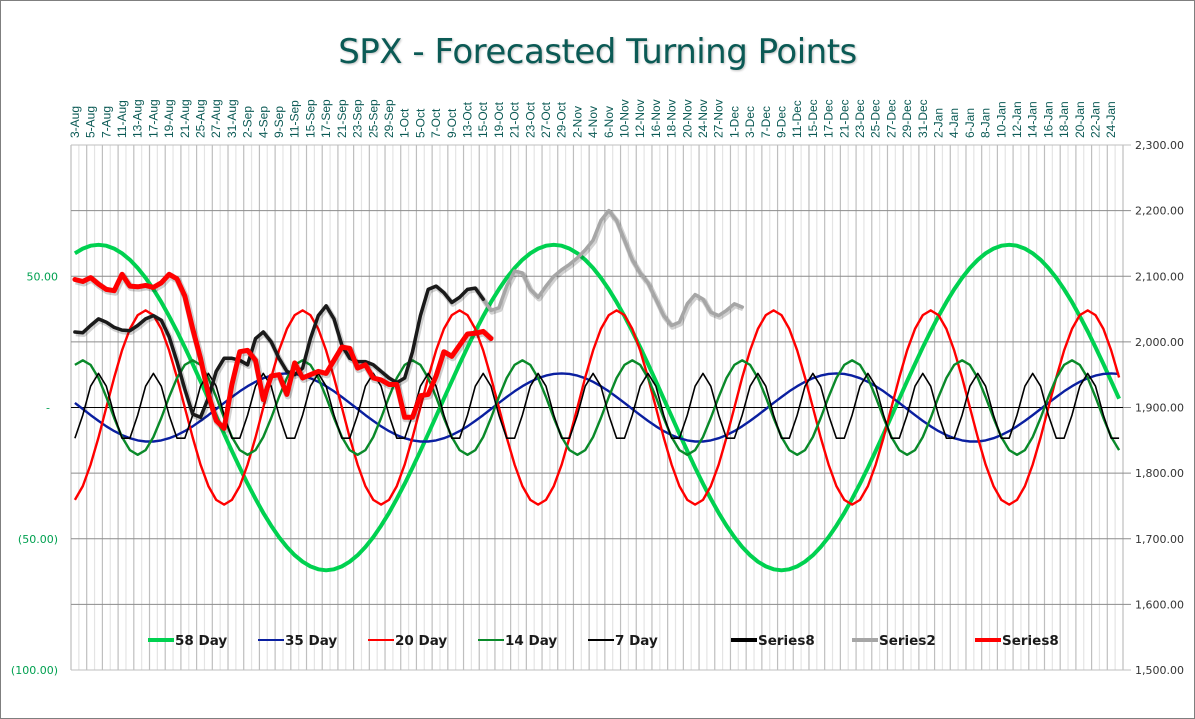 Image resolution: width=1195 pixels, height=719 pixels. What do you see at coordinates (1033, 119) in the screenshot?
I see `x-tick-label: 14-Jan` at bounding box center [1033, 119].